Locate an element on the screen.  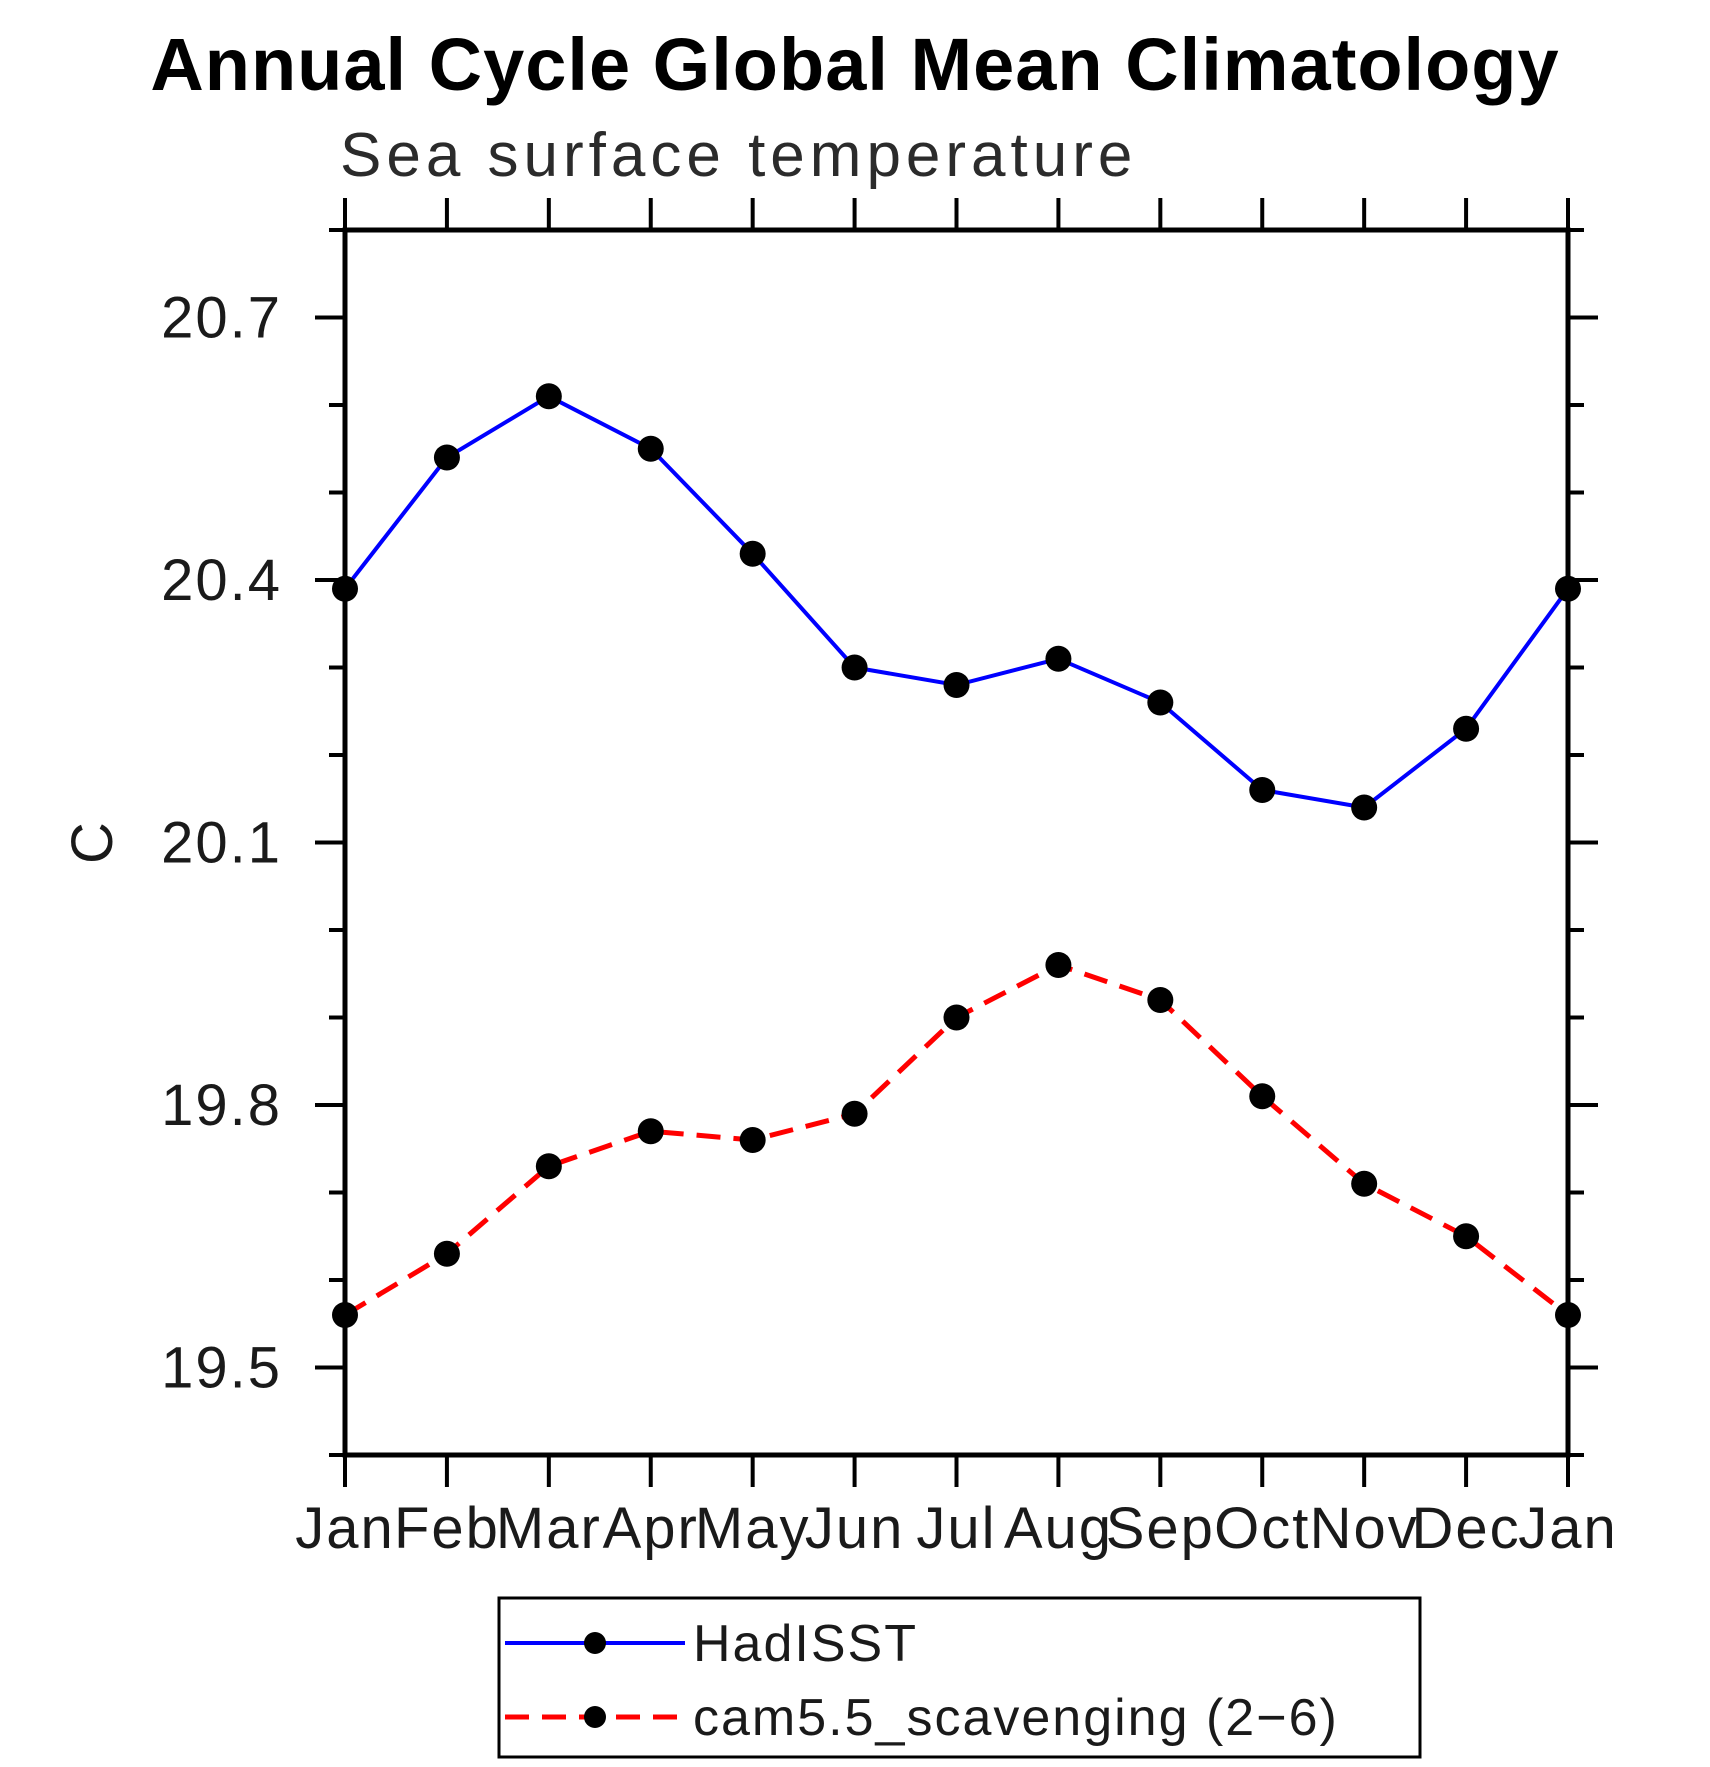
legend: HadISST cam5.5_scavenging (2−6) is located at coordinates (959, 1677).